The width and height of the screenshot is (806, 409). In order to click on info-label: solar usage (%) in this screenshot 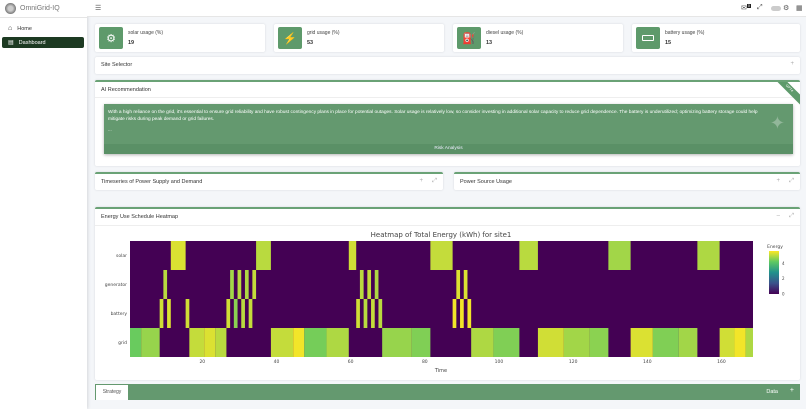, I will do `click(146, 33)`.